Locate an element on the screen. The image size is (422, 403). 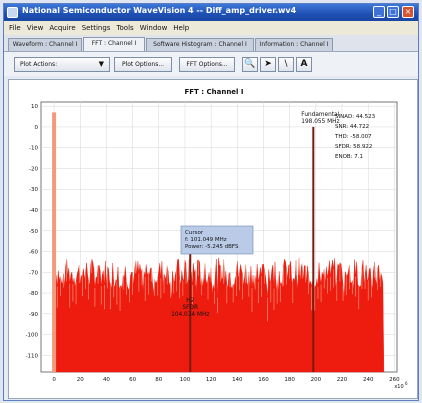
plot-actions-label: Plot Actions: is located at coordinates (39, 64).